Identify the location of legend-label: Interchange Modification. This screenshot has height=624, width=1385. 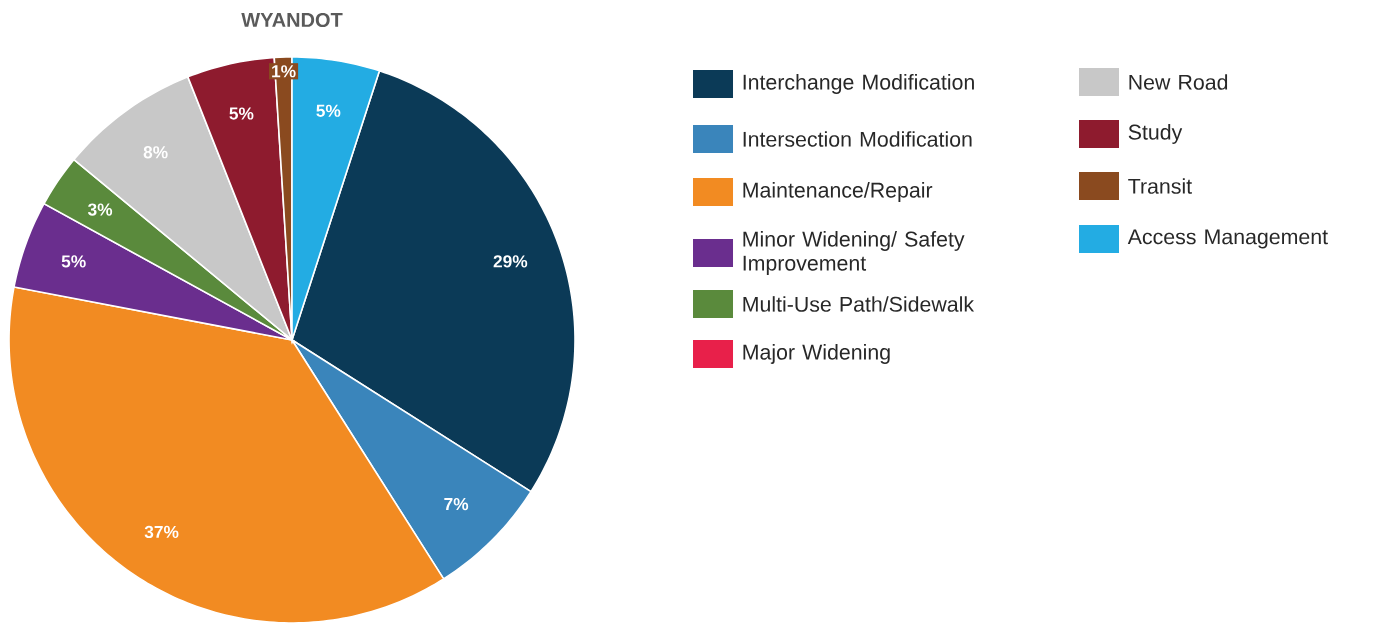
(858, 84).